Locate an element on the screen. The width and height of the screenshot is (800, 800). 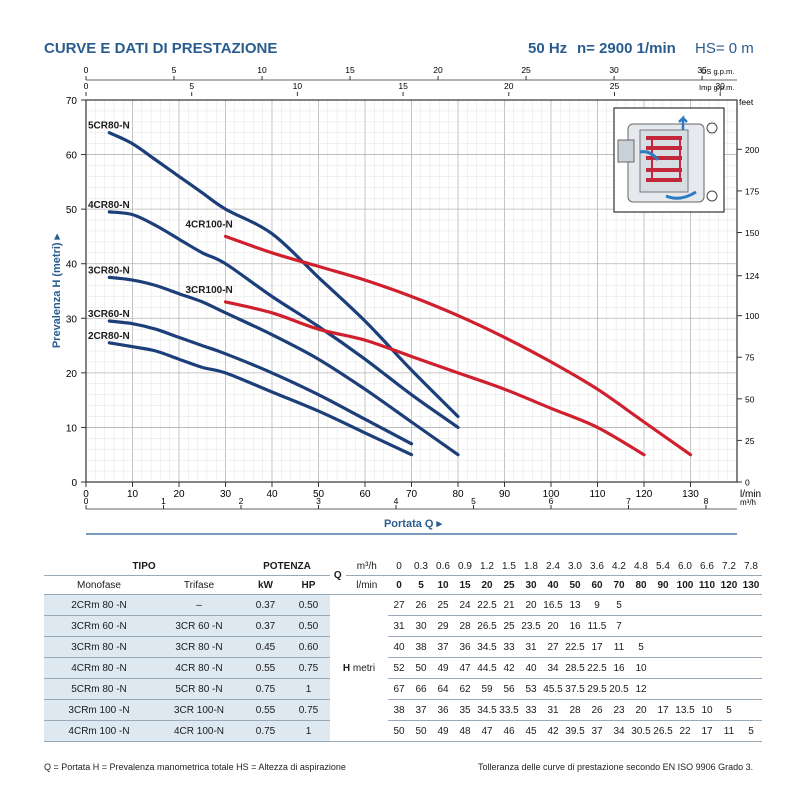
table-header-q-lmin: 60 is located at coordinates (597, 585).